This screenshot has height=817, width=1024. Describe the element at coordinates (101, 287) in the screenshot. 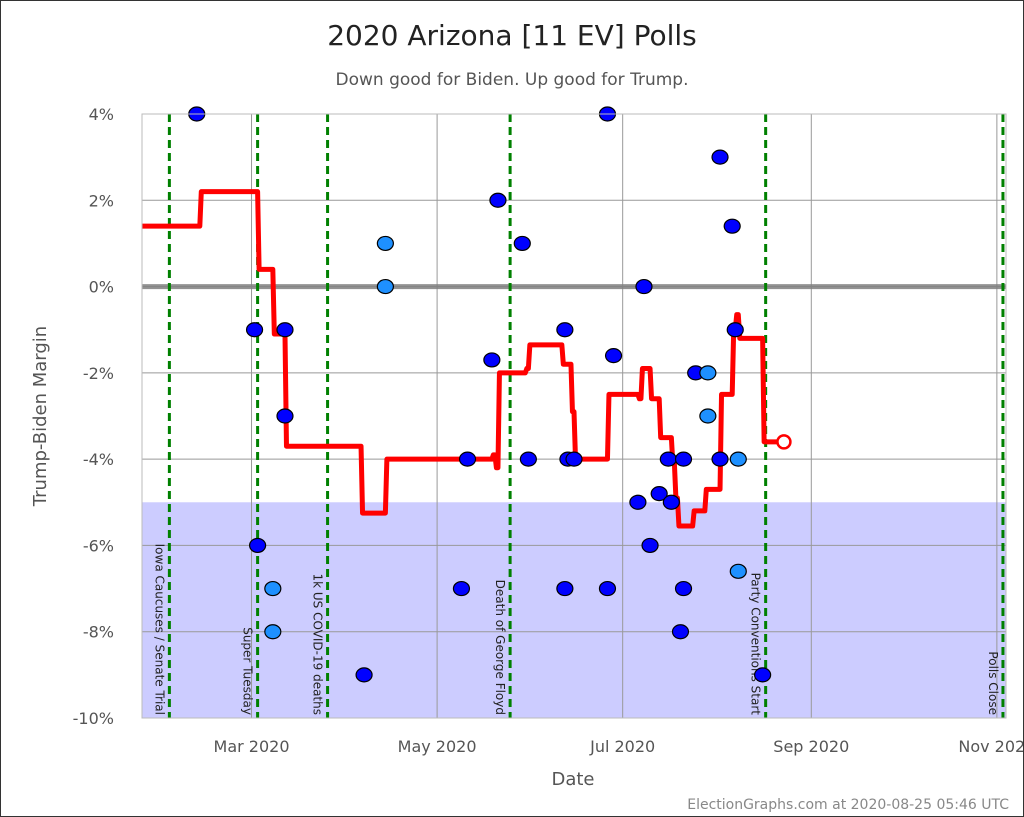

I see `y-tick-label: 0%` at that location.